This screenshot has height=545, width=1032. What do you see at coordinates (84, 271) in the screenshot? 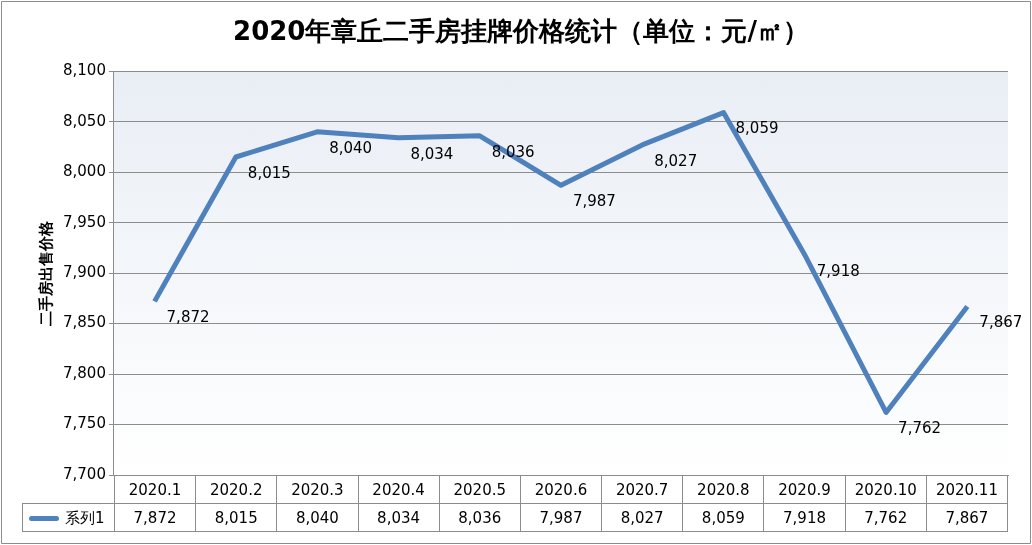
I see `y-tick-label: 7,900` at bounding box center [84, 271].